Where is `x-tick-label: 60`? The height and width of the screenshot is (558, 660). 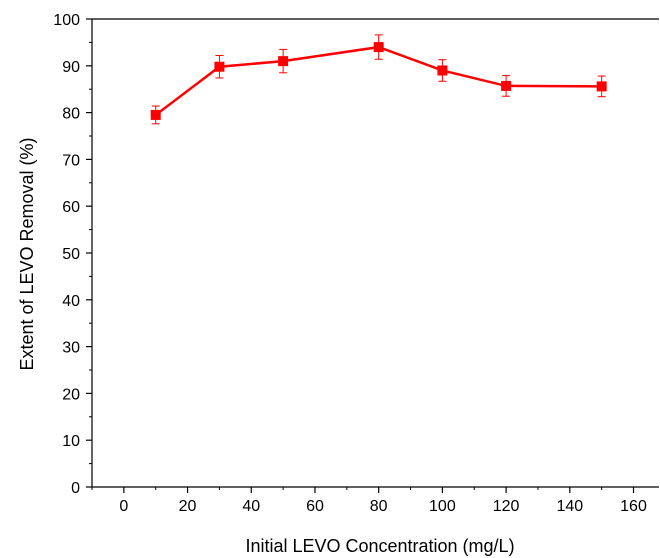 x-tick-label: 60 is located at coordinates (315, 506).